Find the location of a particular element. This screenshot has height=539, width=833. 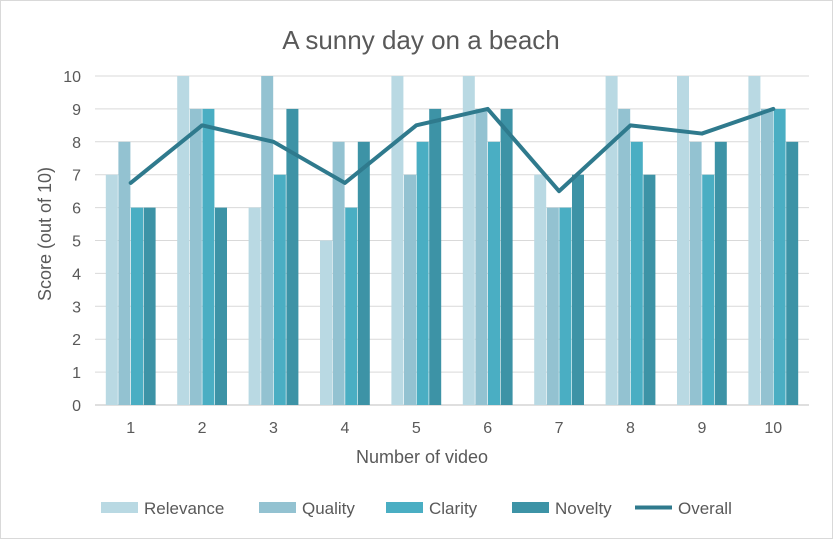

legend-swatch-quality is located at coordinates (277, 507).